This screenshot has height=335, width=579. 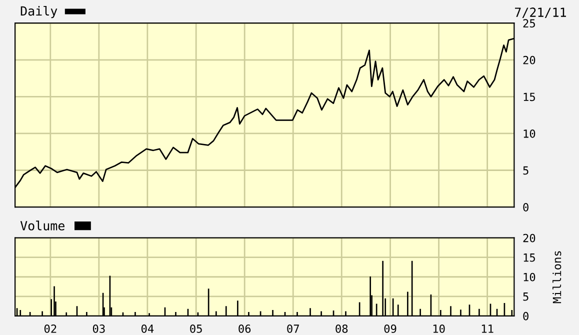 I want to click on text: 7/21/11, so click(x=540, y=13).